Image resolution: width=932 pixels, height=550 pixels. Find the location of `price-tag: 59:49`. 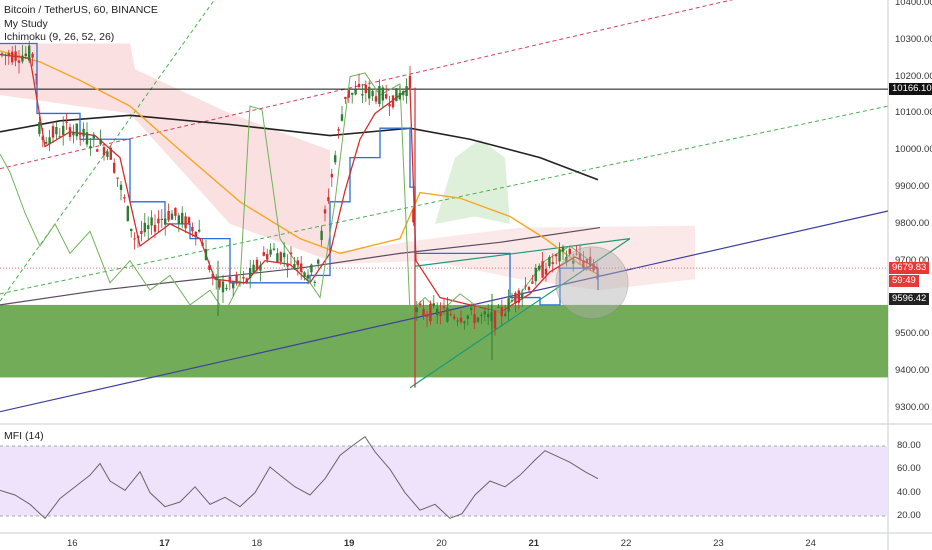

price-tag: 59:49 is located at coordinates (904, 281).